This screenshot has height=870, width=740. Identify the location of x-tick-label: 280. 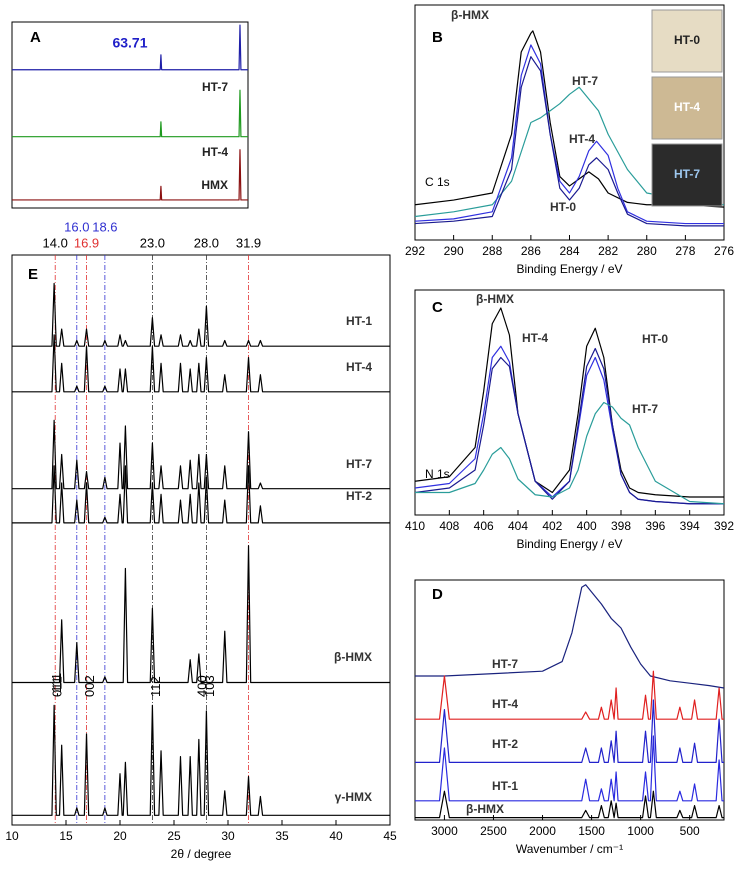
(647, 251).